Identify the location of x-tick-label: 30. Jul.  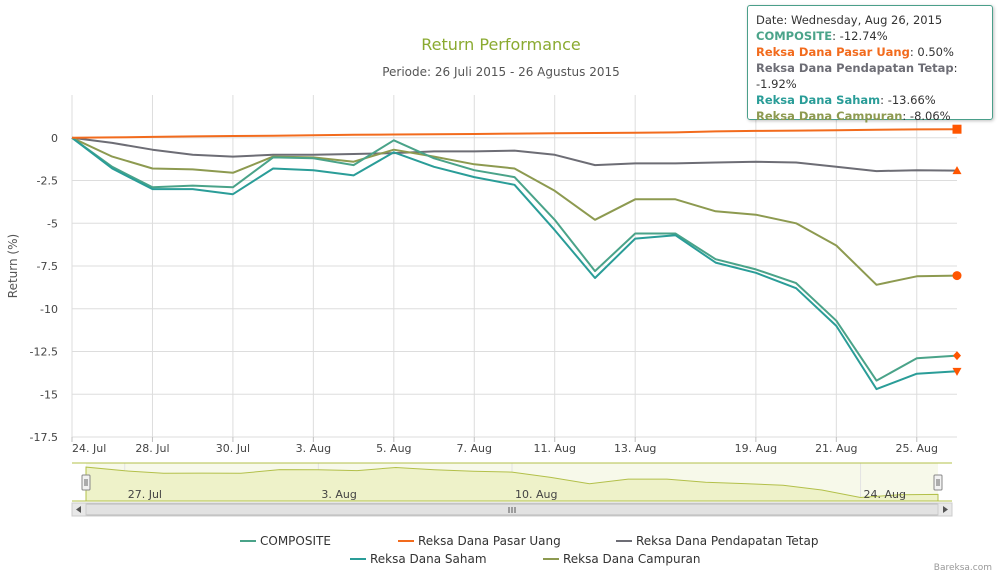
(233, 448).